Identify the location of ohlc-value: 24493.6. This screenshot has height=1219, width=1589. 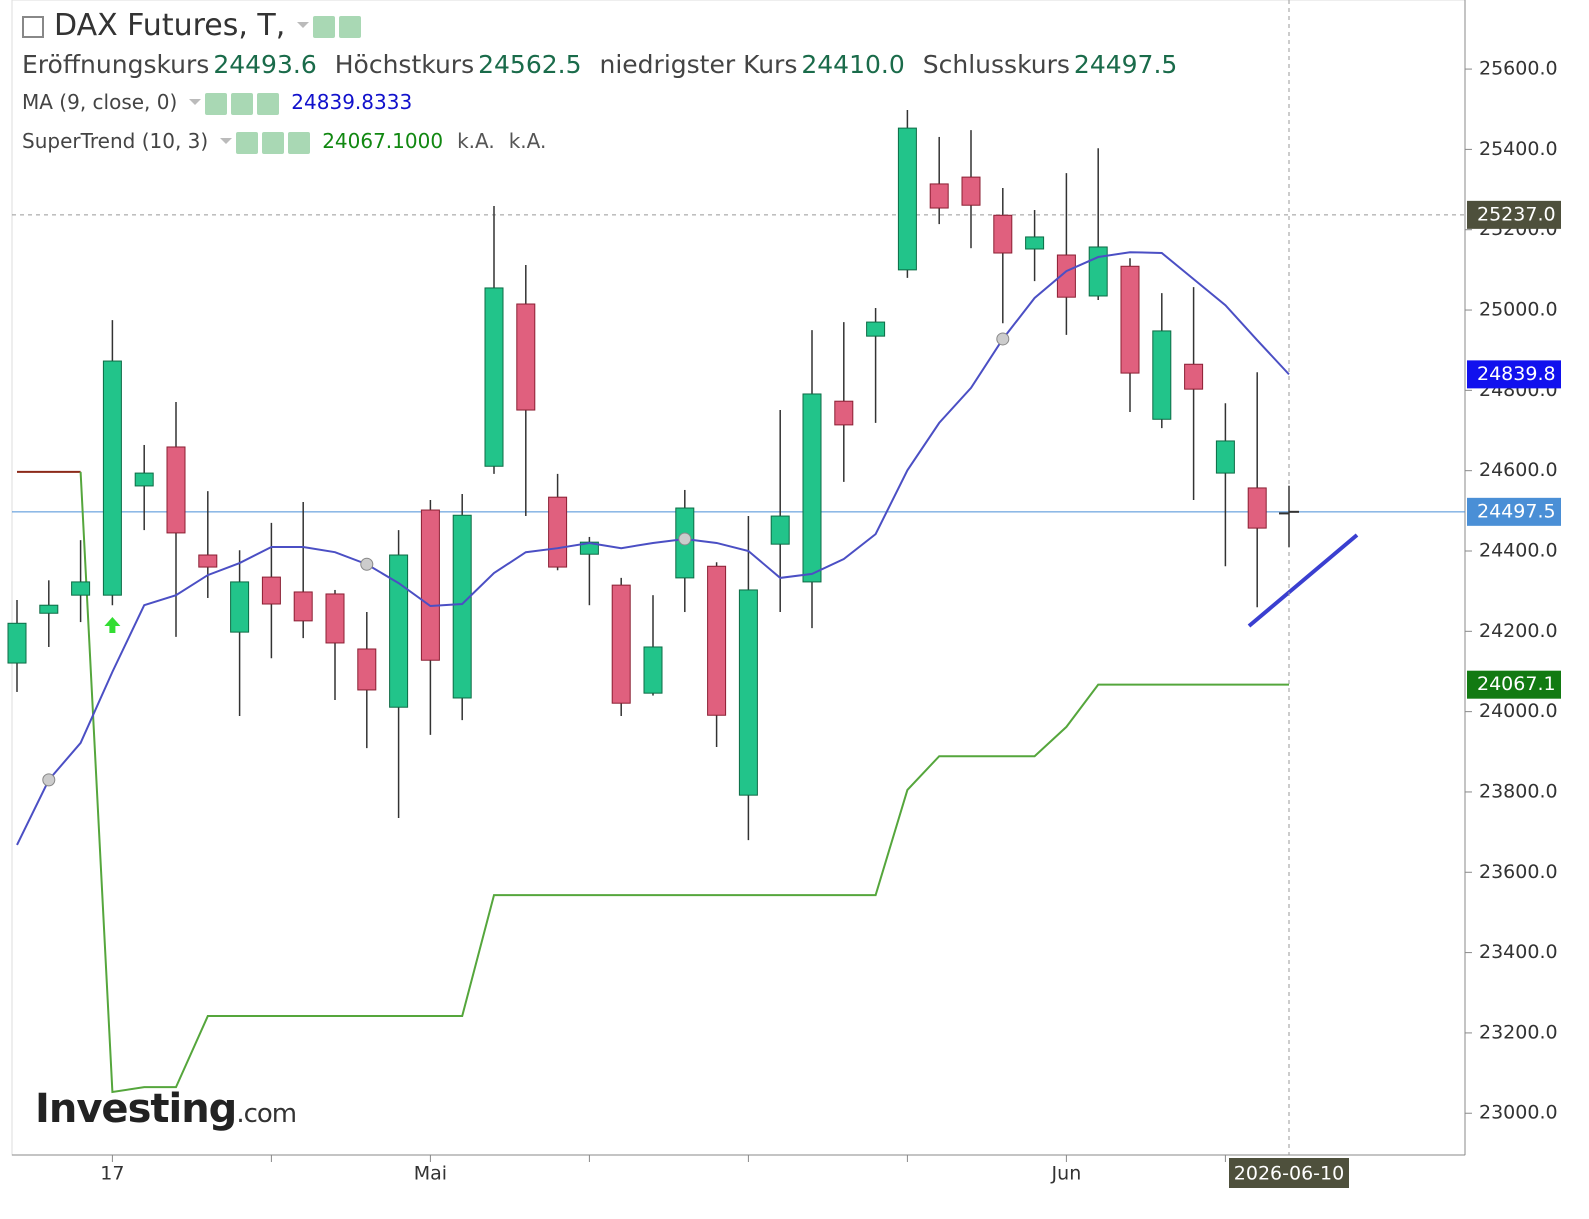
(265, 64).